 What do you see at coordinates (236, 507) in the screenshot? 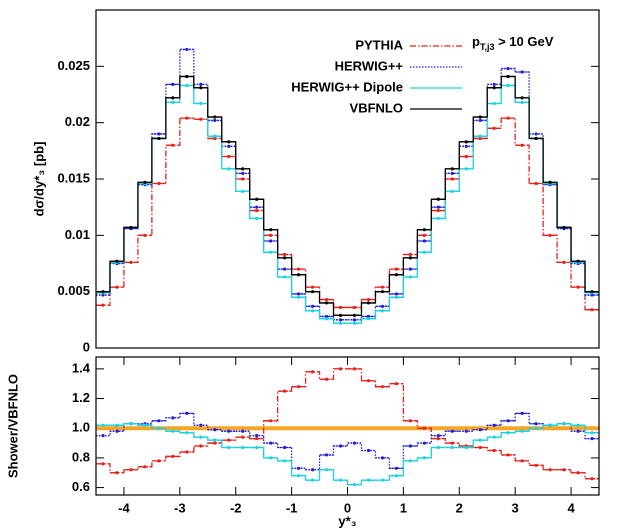
I see `x-tick-label: -2` at bounding box center [236, 507].